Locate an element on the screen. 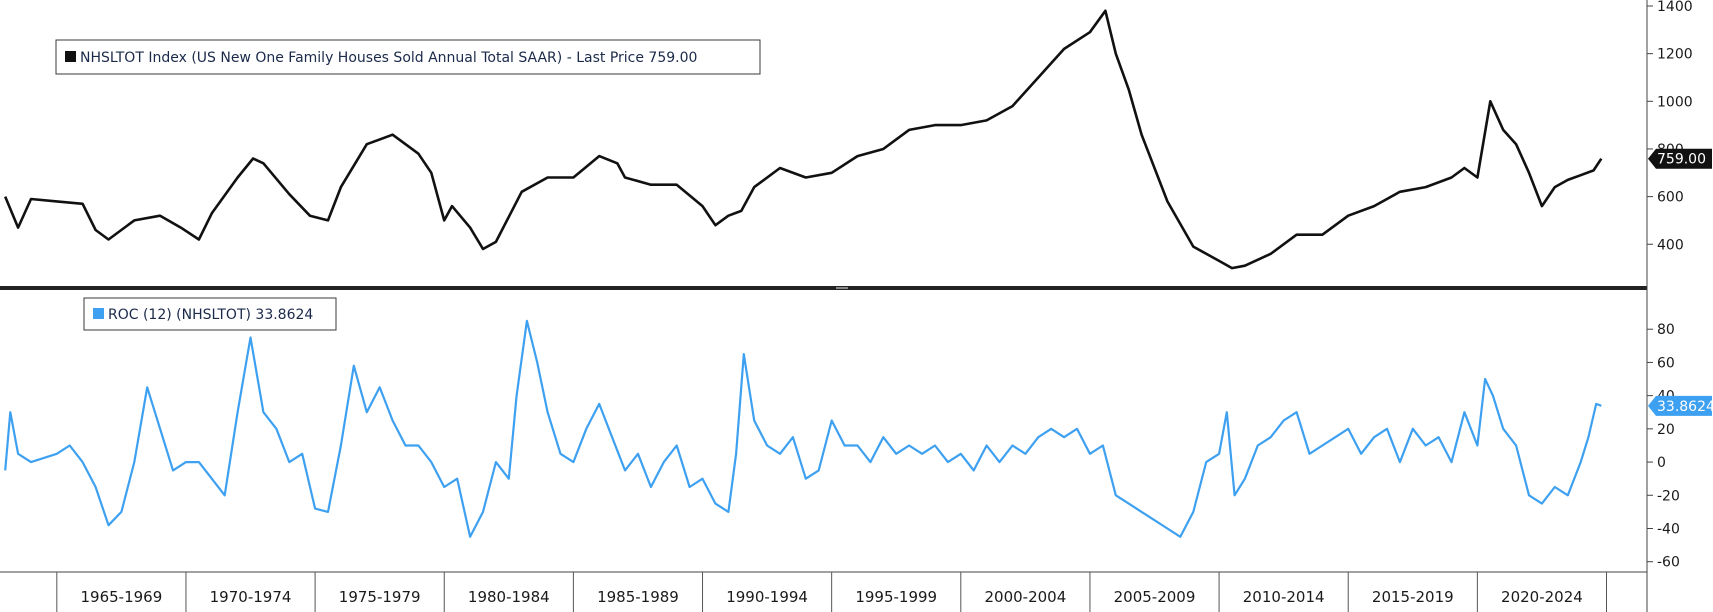  y-tick-label: 400 is located at coordinates (1670, 245).